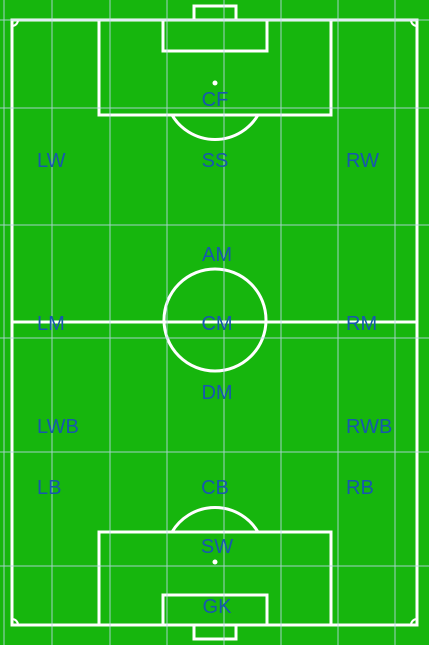 Image resolution: width=429 pixels, height=645 pixels. Describe the element at coordinates (215, 562) in the screenshot. I see `bottom-penalty-spot` at that location.